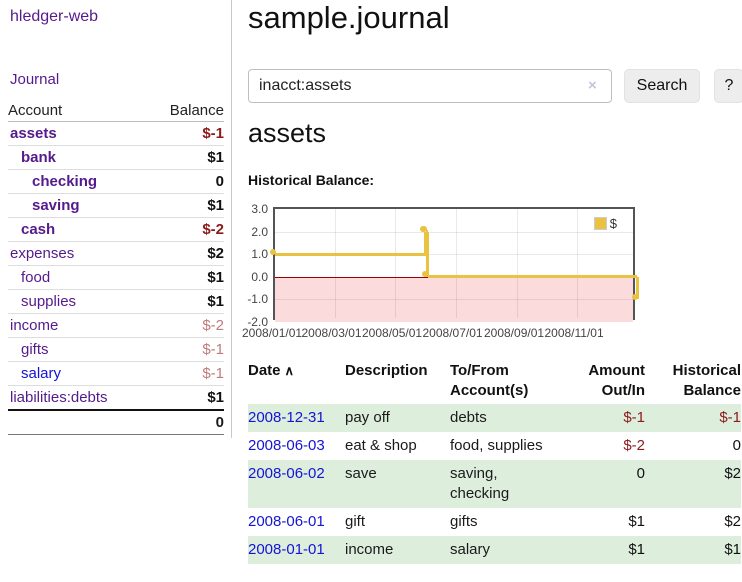  Describe the element at coordinates (116, 398) in the screenshot. I see `account-row: liabilities:debts $1` at that location.